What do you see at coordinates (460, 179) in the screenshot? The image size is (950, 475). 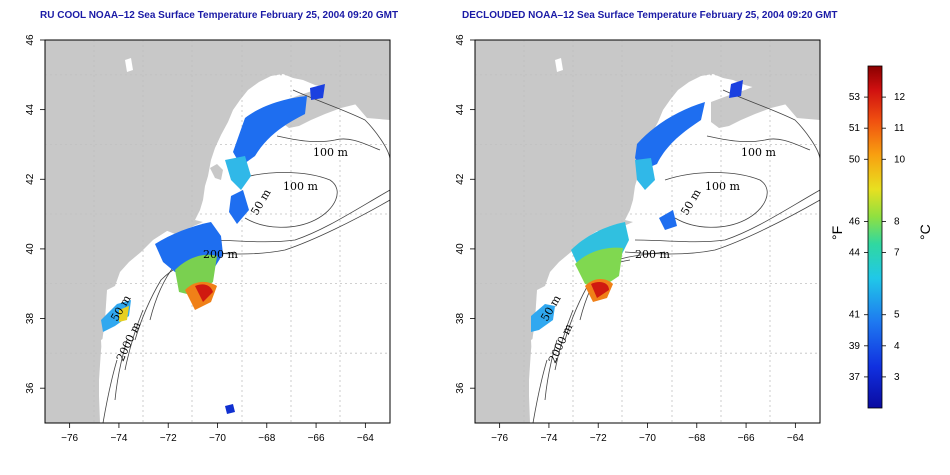 I see `right-y-tick-label: 42` at bounding box center [460, 179].